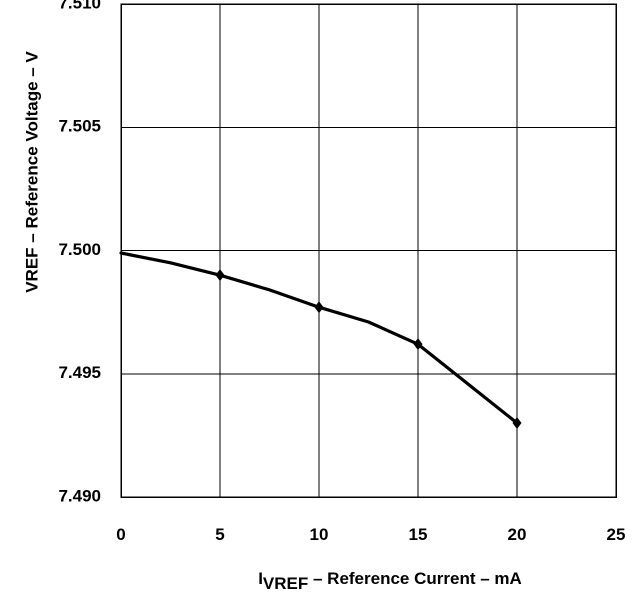 This screenshot has height=594, width=641. What do you see at coordinates (79, 372) in the screenshot?
I see `y-tick-label-3: 7.495` at bounding box center [79, 372].